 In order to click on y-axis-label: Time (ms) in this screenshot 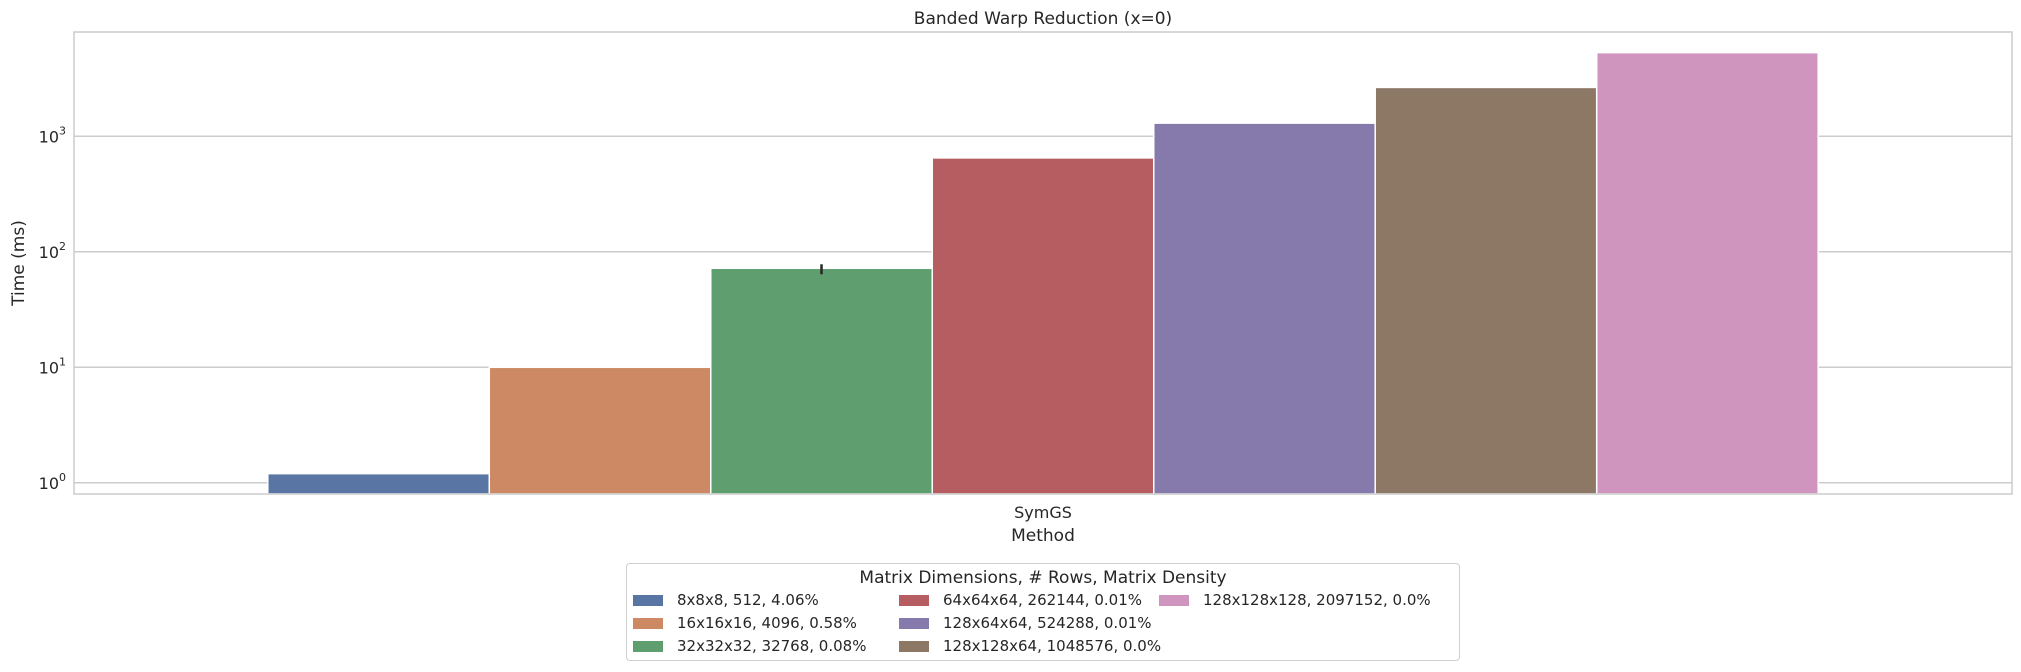, I will do `click(19, 263)`.